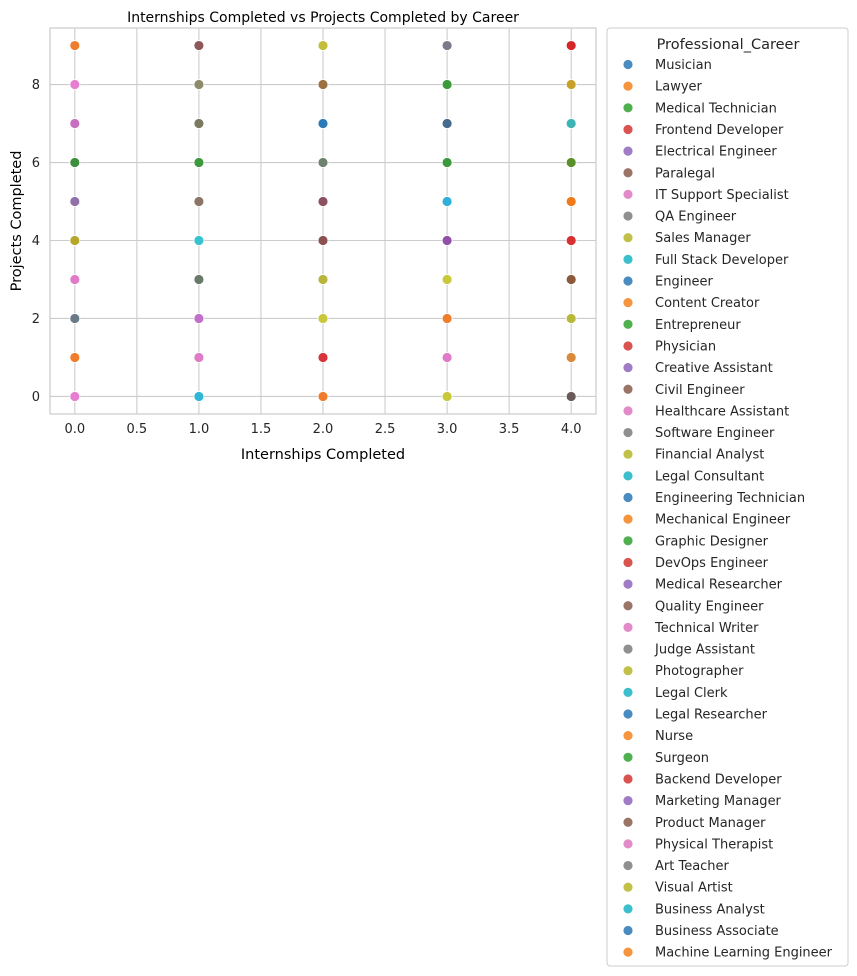 The height and width of the screenshot is (976, 857). What do you see at coordinates (716, 108) in the screenshot?
I see `legend-label: Medical Technician` at bounding box center [716, 108].